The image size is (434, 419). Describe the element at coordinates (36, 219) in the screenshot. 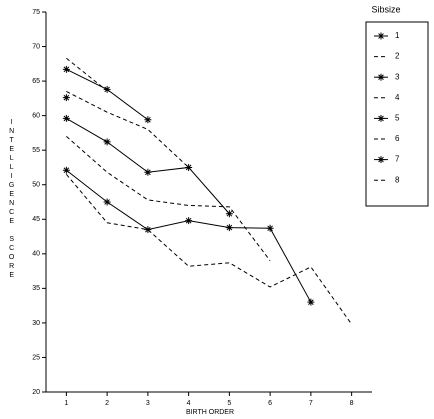

I see `y-tick-label: 45` at that location.